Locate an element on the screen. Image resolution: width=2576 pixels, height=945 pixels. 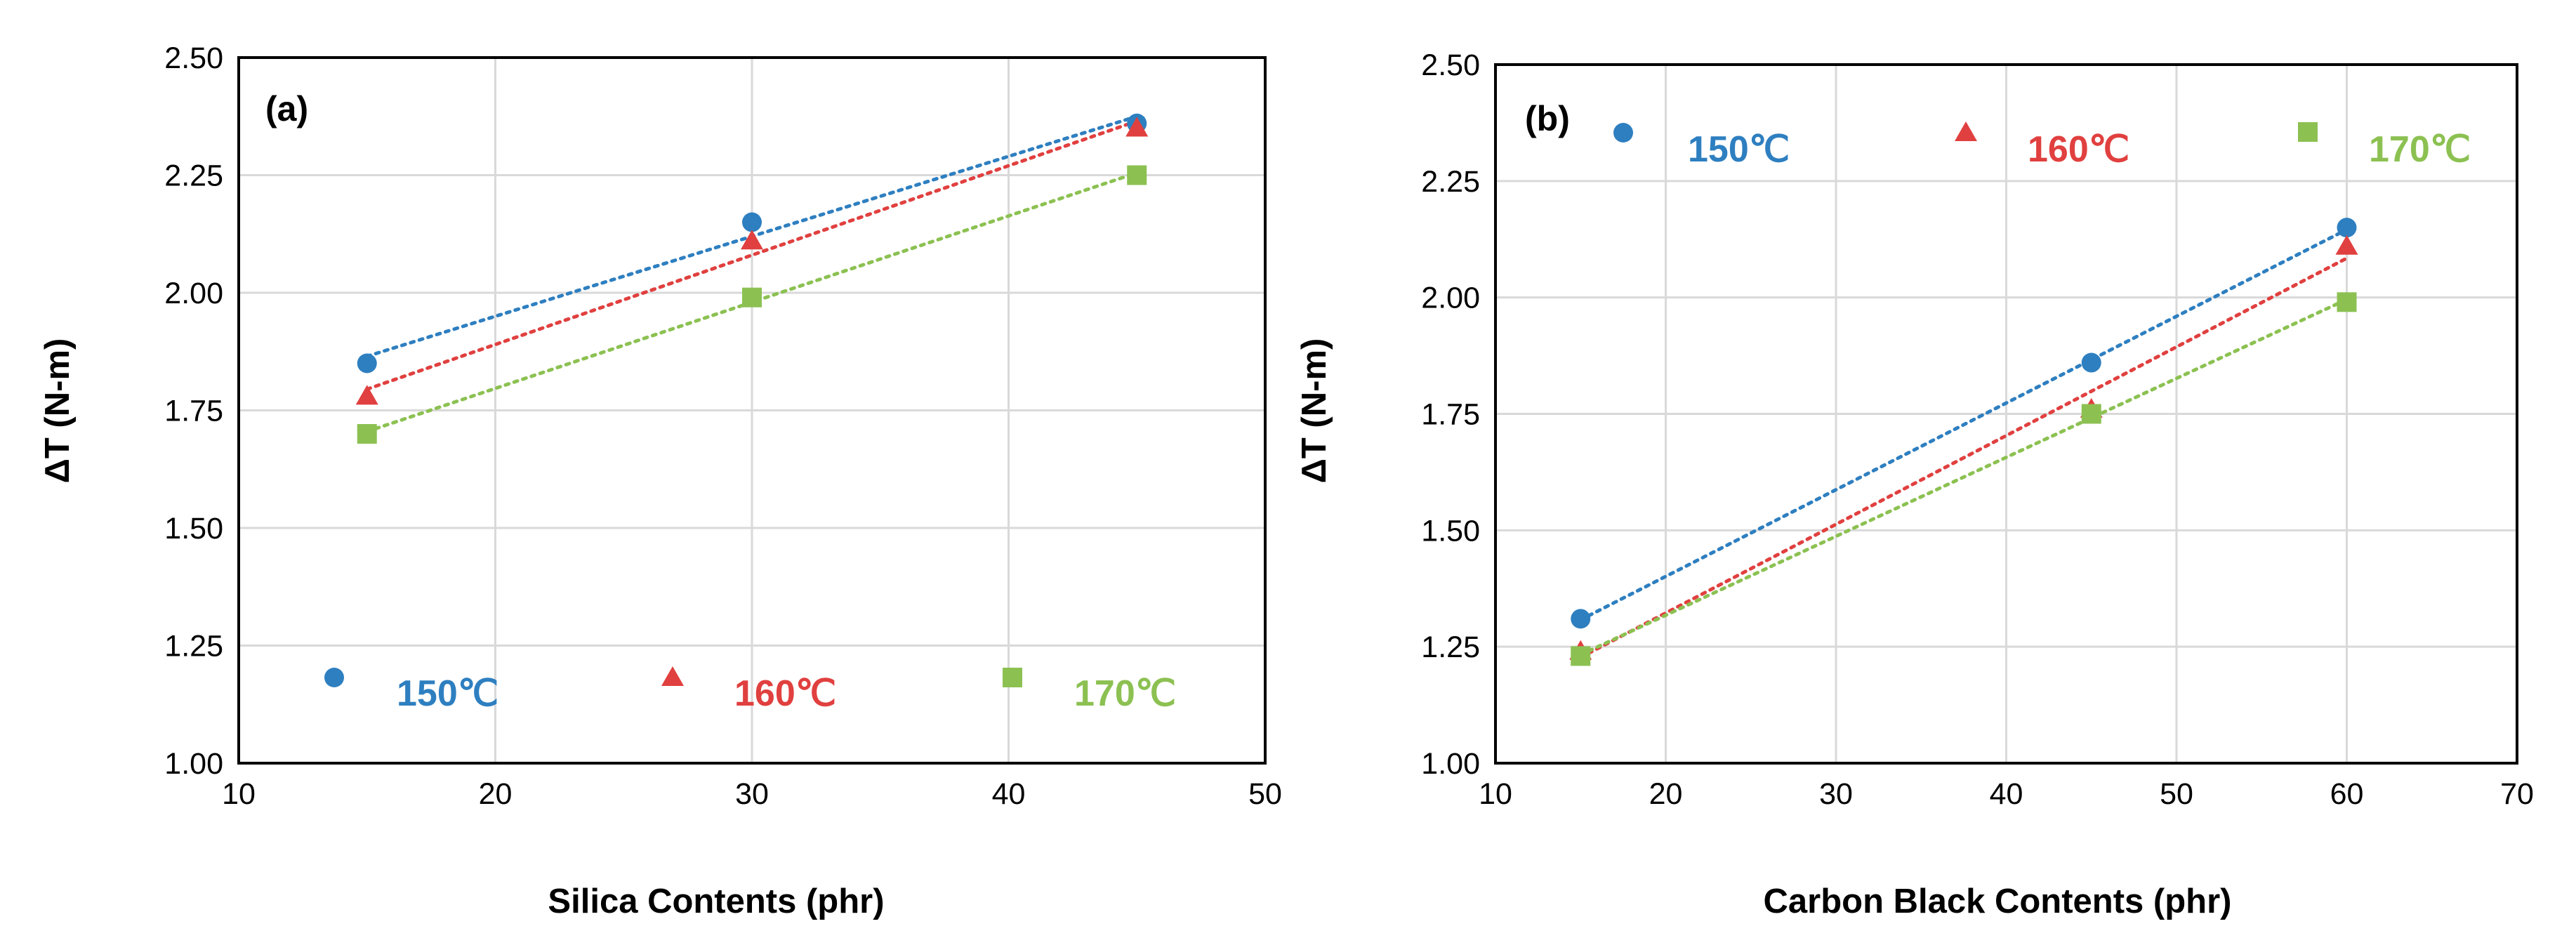
panel-a-x-tick-40: 40 is located at coordinates (1009, 794).